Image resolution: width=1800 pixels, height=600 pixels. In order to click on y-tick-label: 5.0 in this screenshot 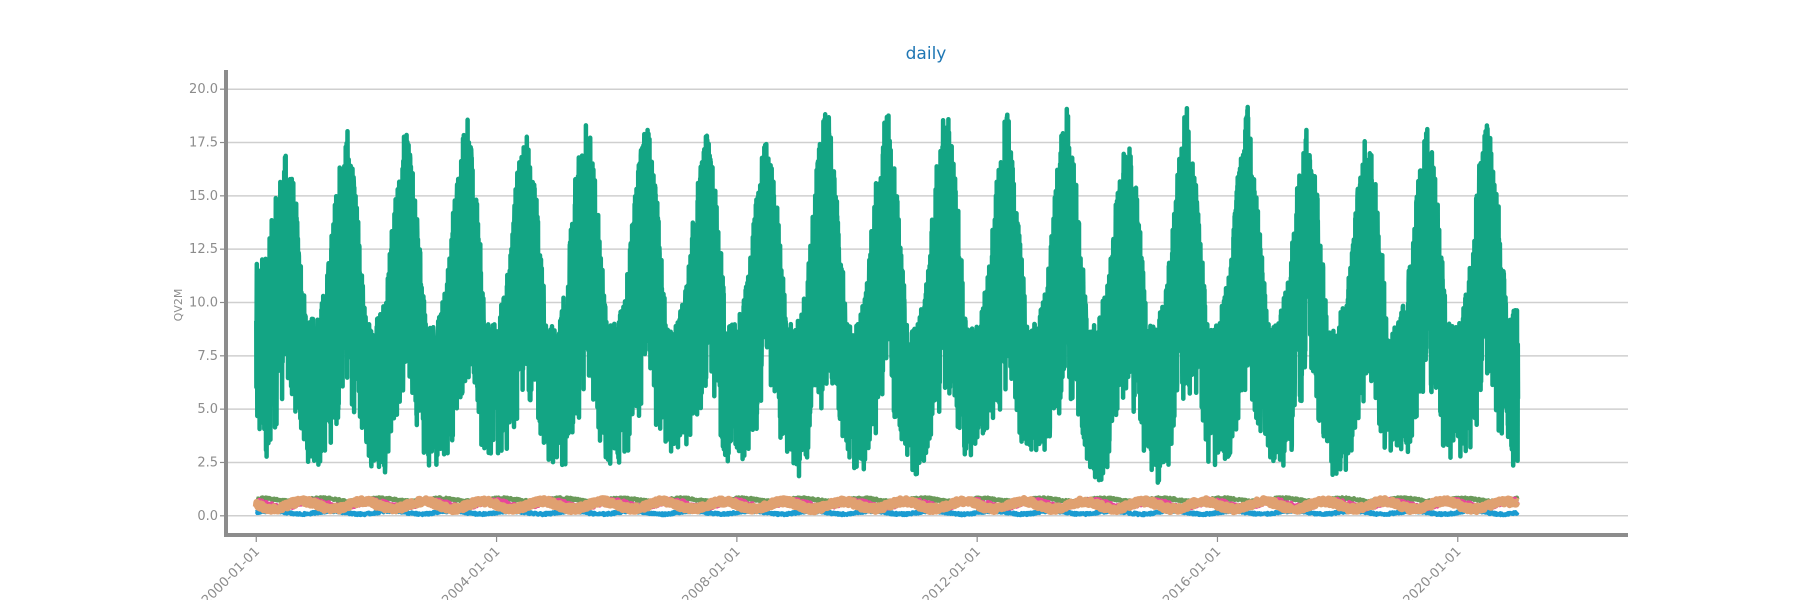, I will do `click(207, 409)`.